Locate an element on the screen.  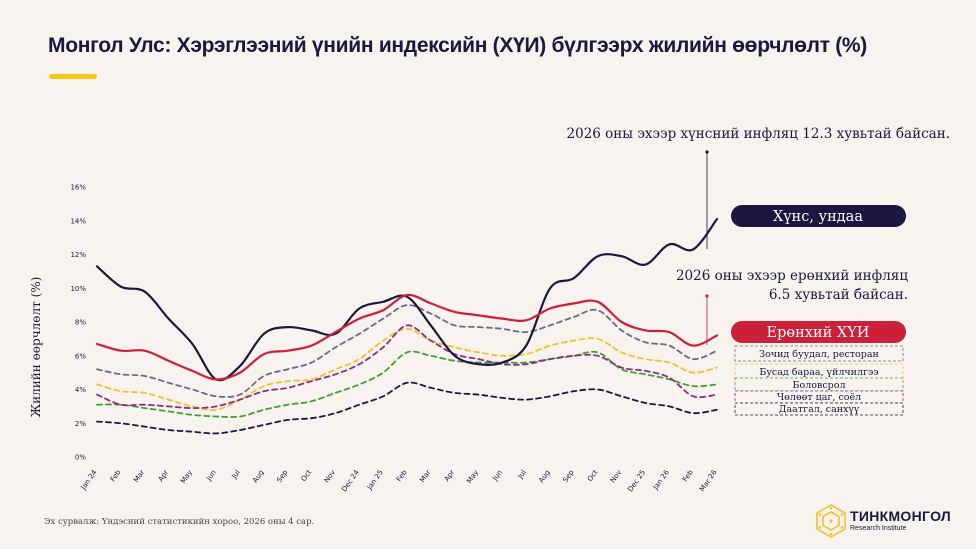
insurance-label: Даатгал, санхүү is located at coordinates (819, 409).